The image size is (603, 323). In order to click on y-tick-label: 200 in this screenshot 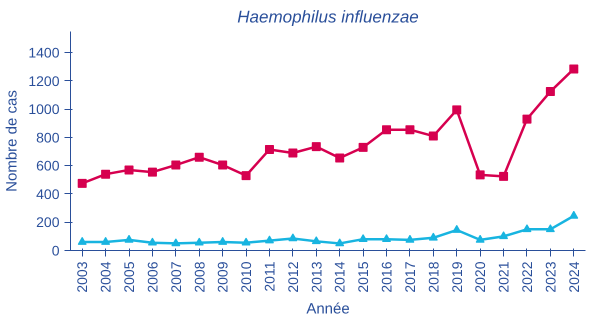, I will do `click(48, 222)`.